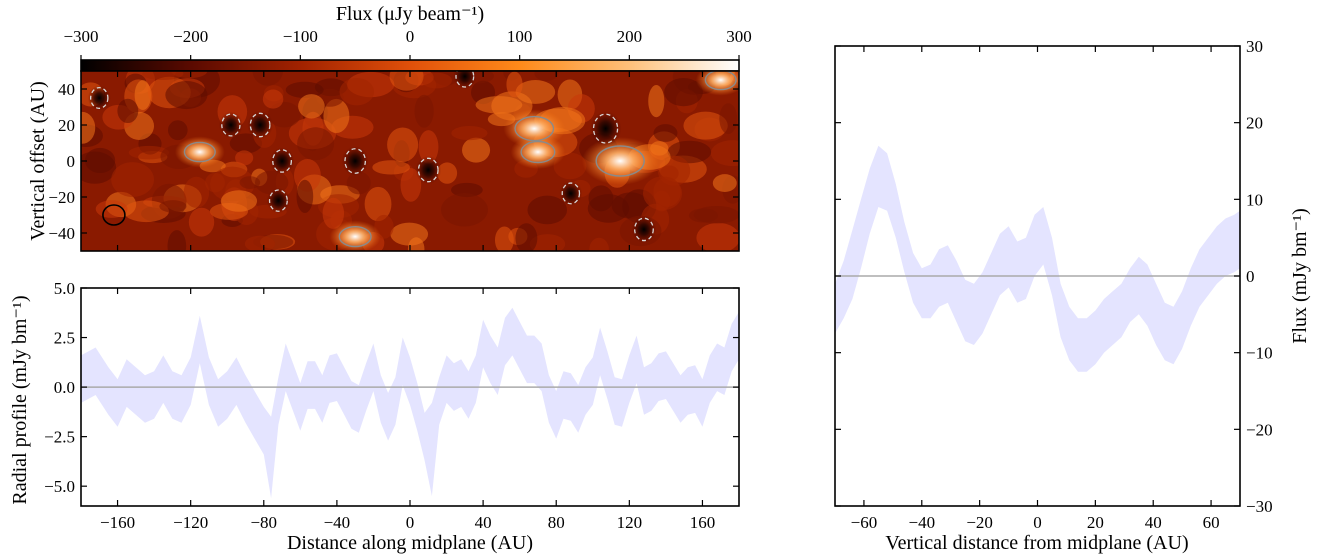 Image resolution: width=1325 pixels, height=560 pixels. I want to click on map-y-tick-label: −40, so click(61, 233).